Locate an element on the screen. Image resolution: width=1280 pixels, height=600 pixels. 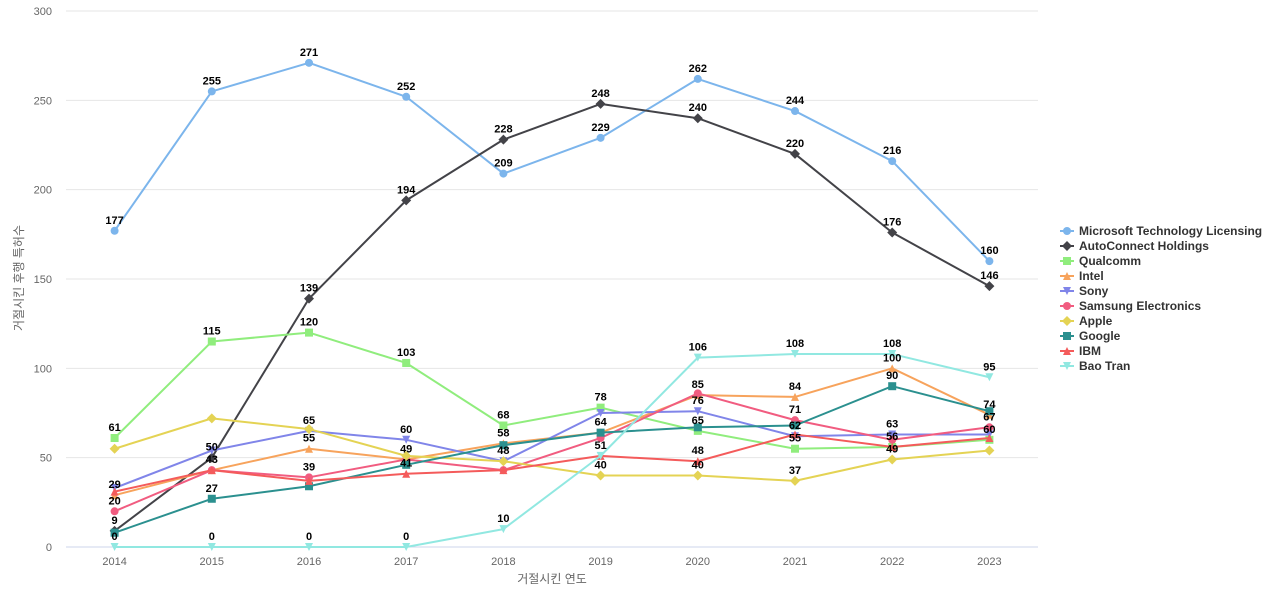
data-label: 56 is located at coordinates (892, 437).